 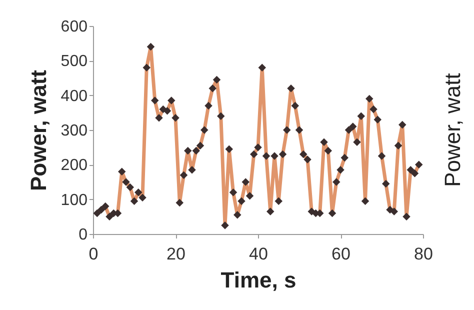 What do you see at coordinates (38, 130) in the screenshot?
I see `y-axis-title: Power, watt` at bounding box center [38, 130].